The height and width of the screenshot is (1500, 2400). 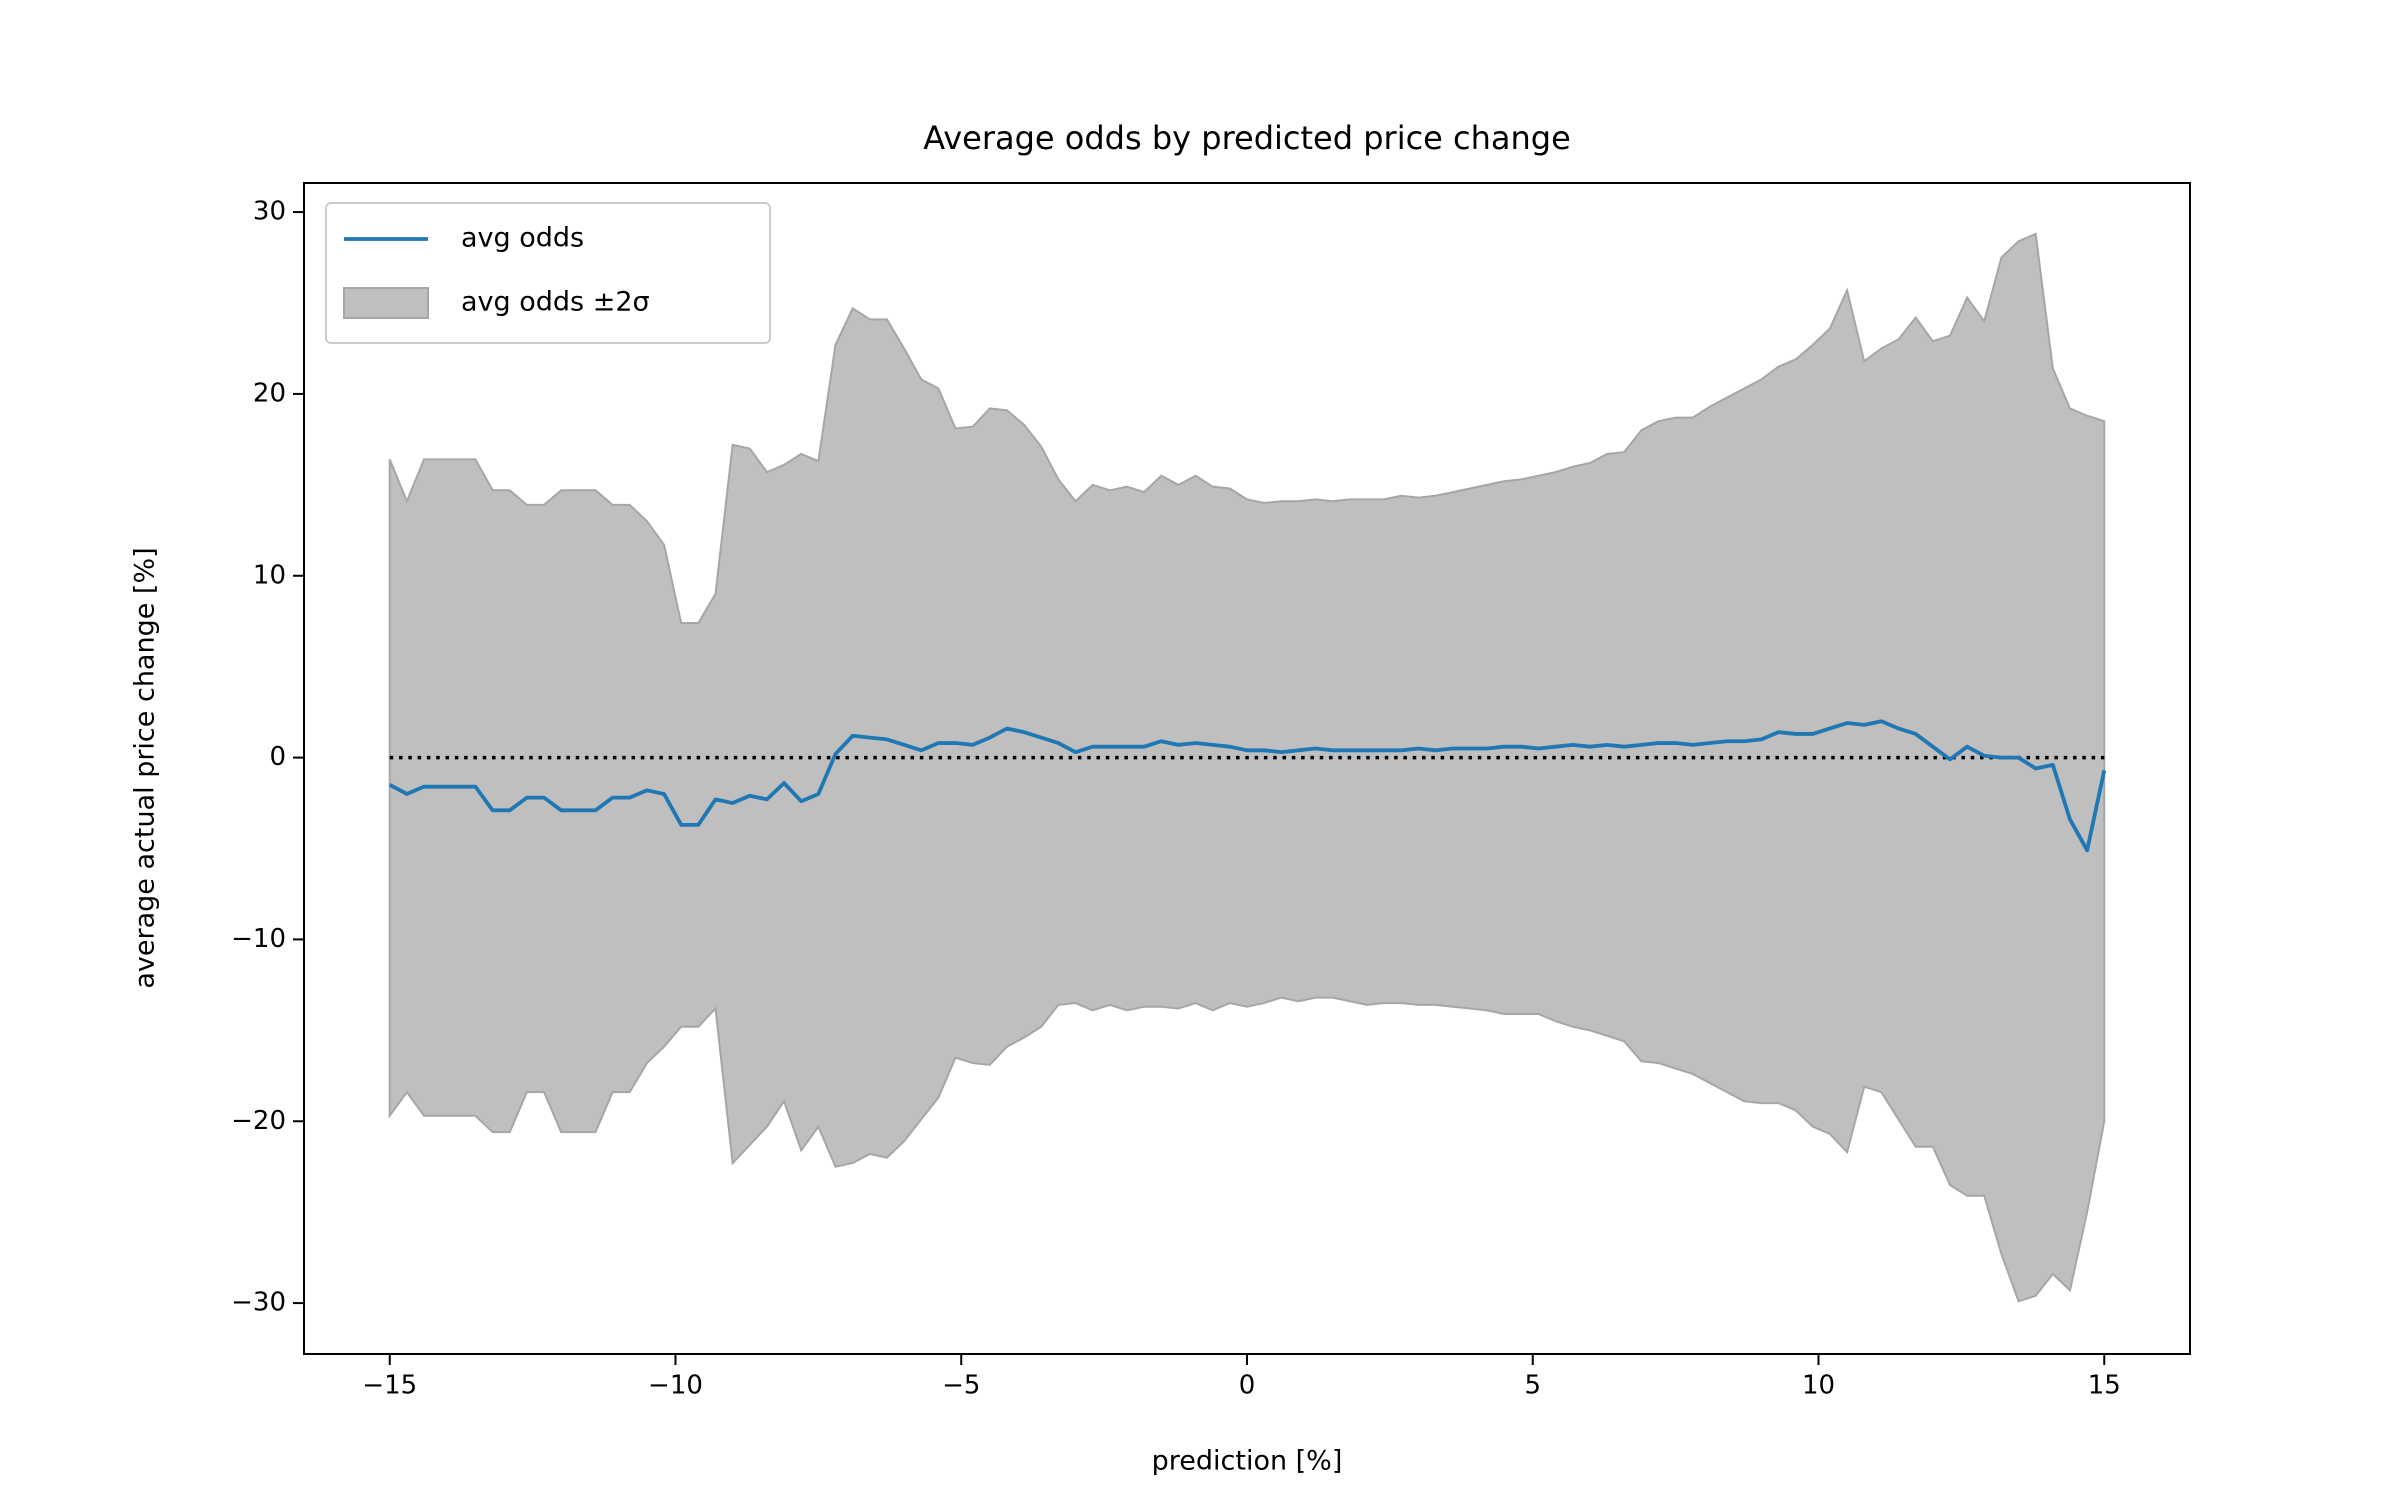 What do you see at coordinates (386, 303) in the screenshot?
I see `legend-patch` at bounding box center [386, 303].